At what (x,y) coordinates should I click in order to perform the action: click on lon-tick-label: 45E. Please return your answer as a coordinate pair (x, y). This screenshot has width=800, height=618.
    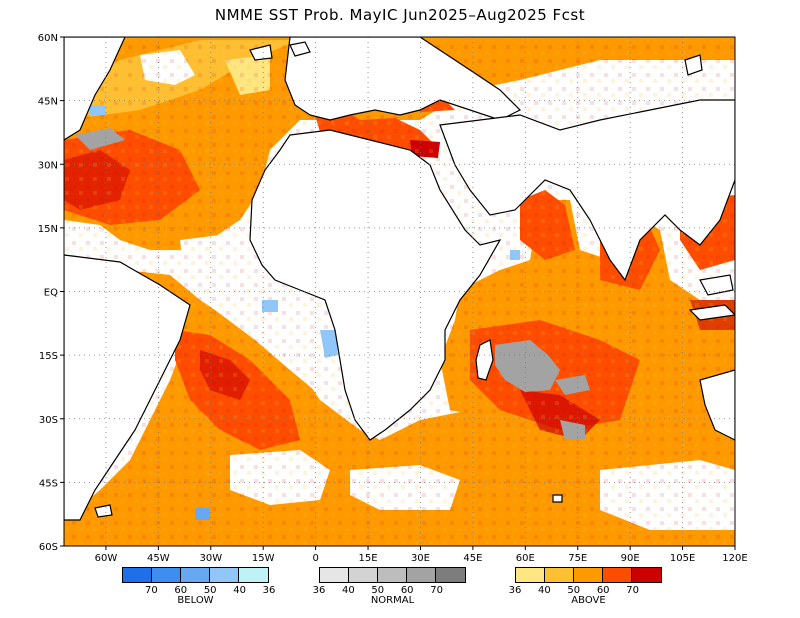
    Looking at the image, I should click on (472, 558).